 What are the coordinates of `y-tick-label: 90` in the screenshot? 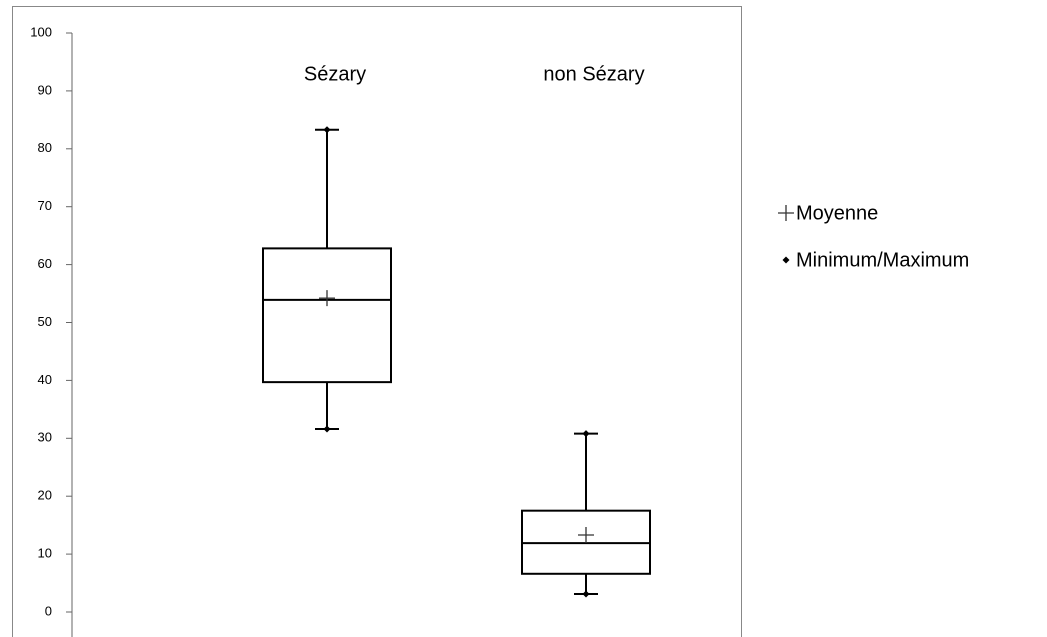 It's located at (45, 89).